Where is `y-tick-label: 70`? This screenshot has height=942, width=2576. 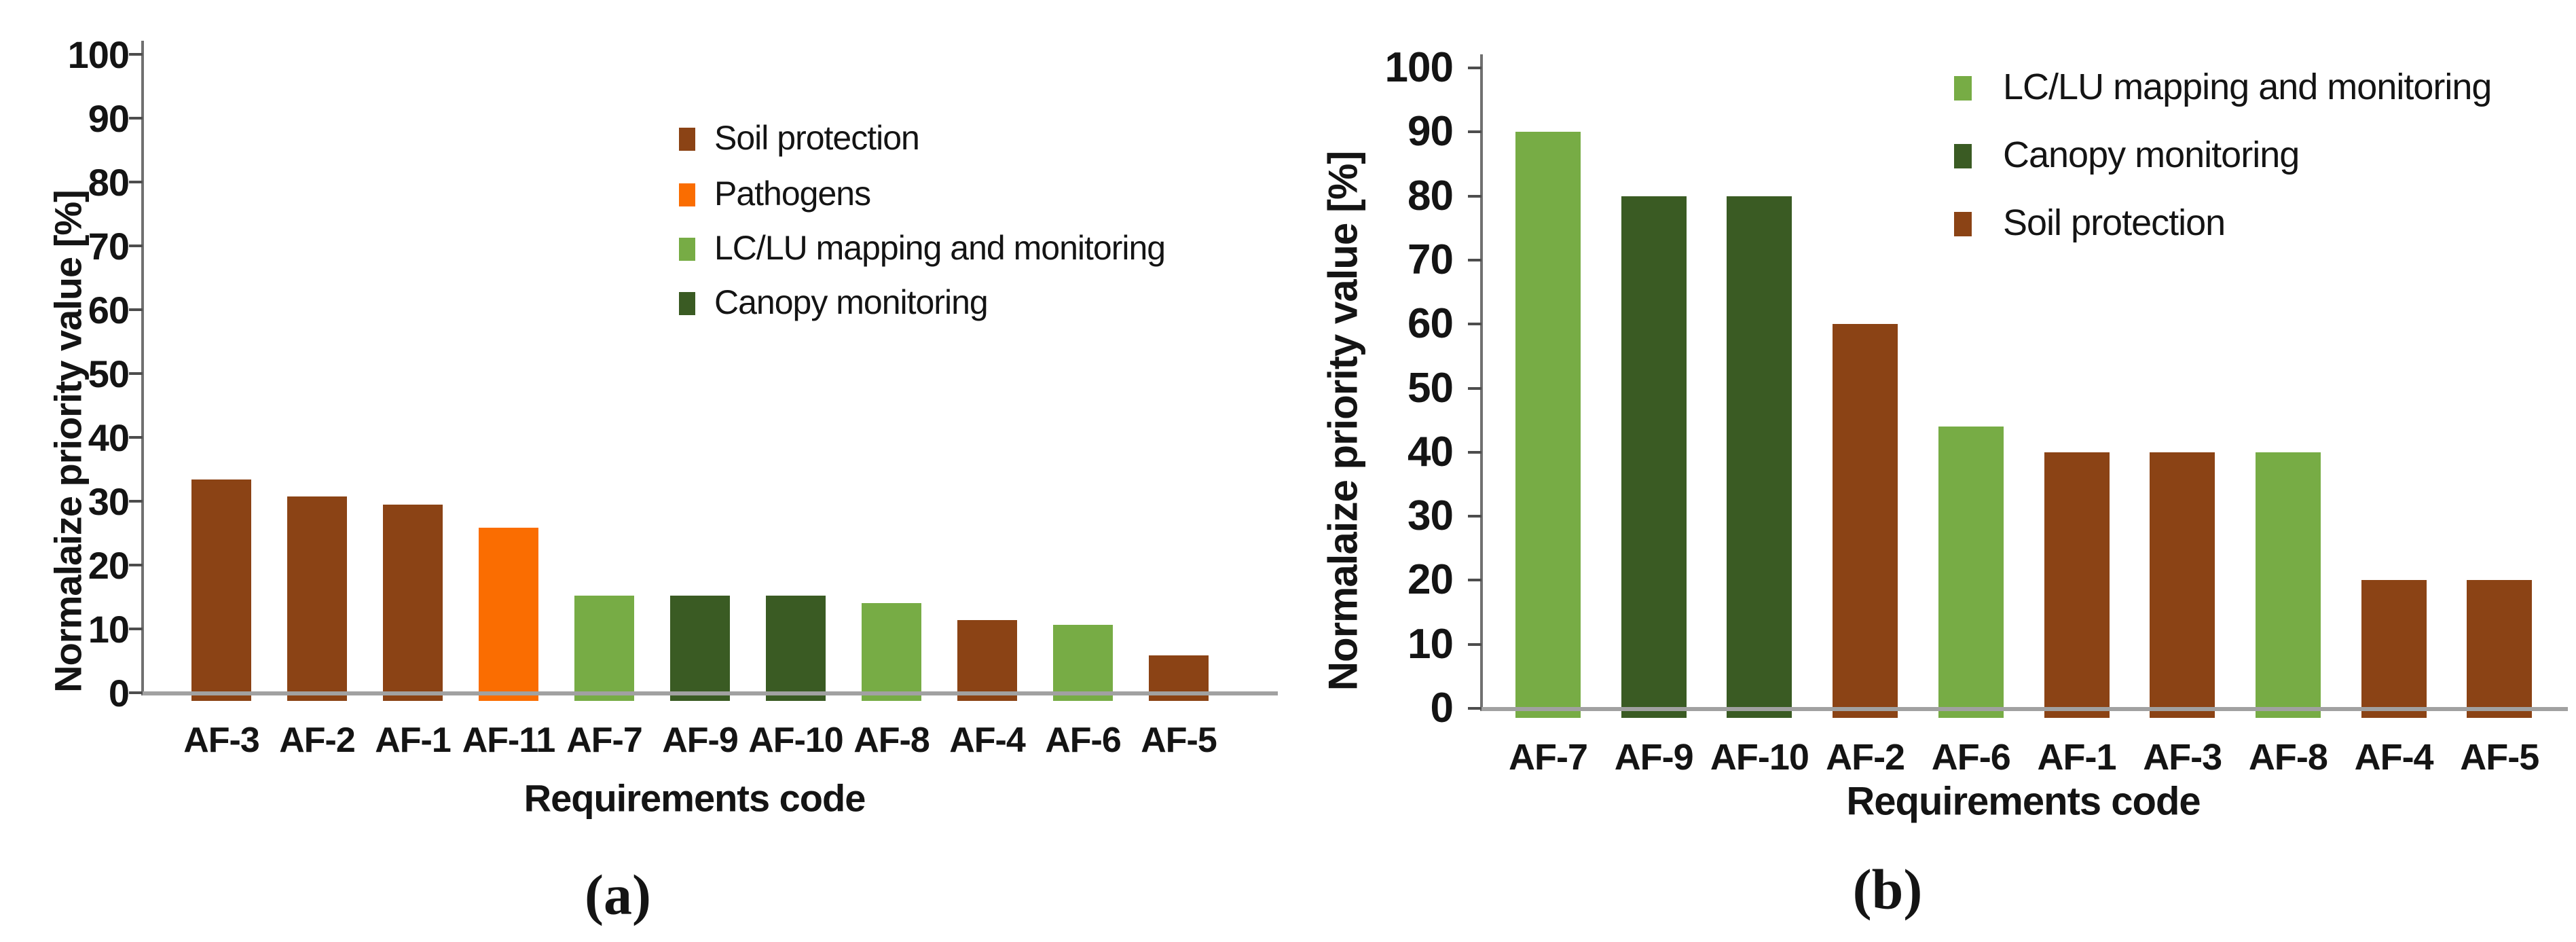
y-tick-label: 70 is located at coordinates (109, 246).